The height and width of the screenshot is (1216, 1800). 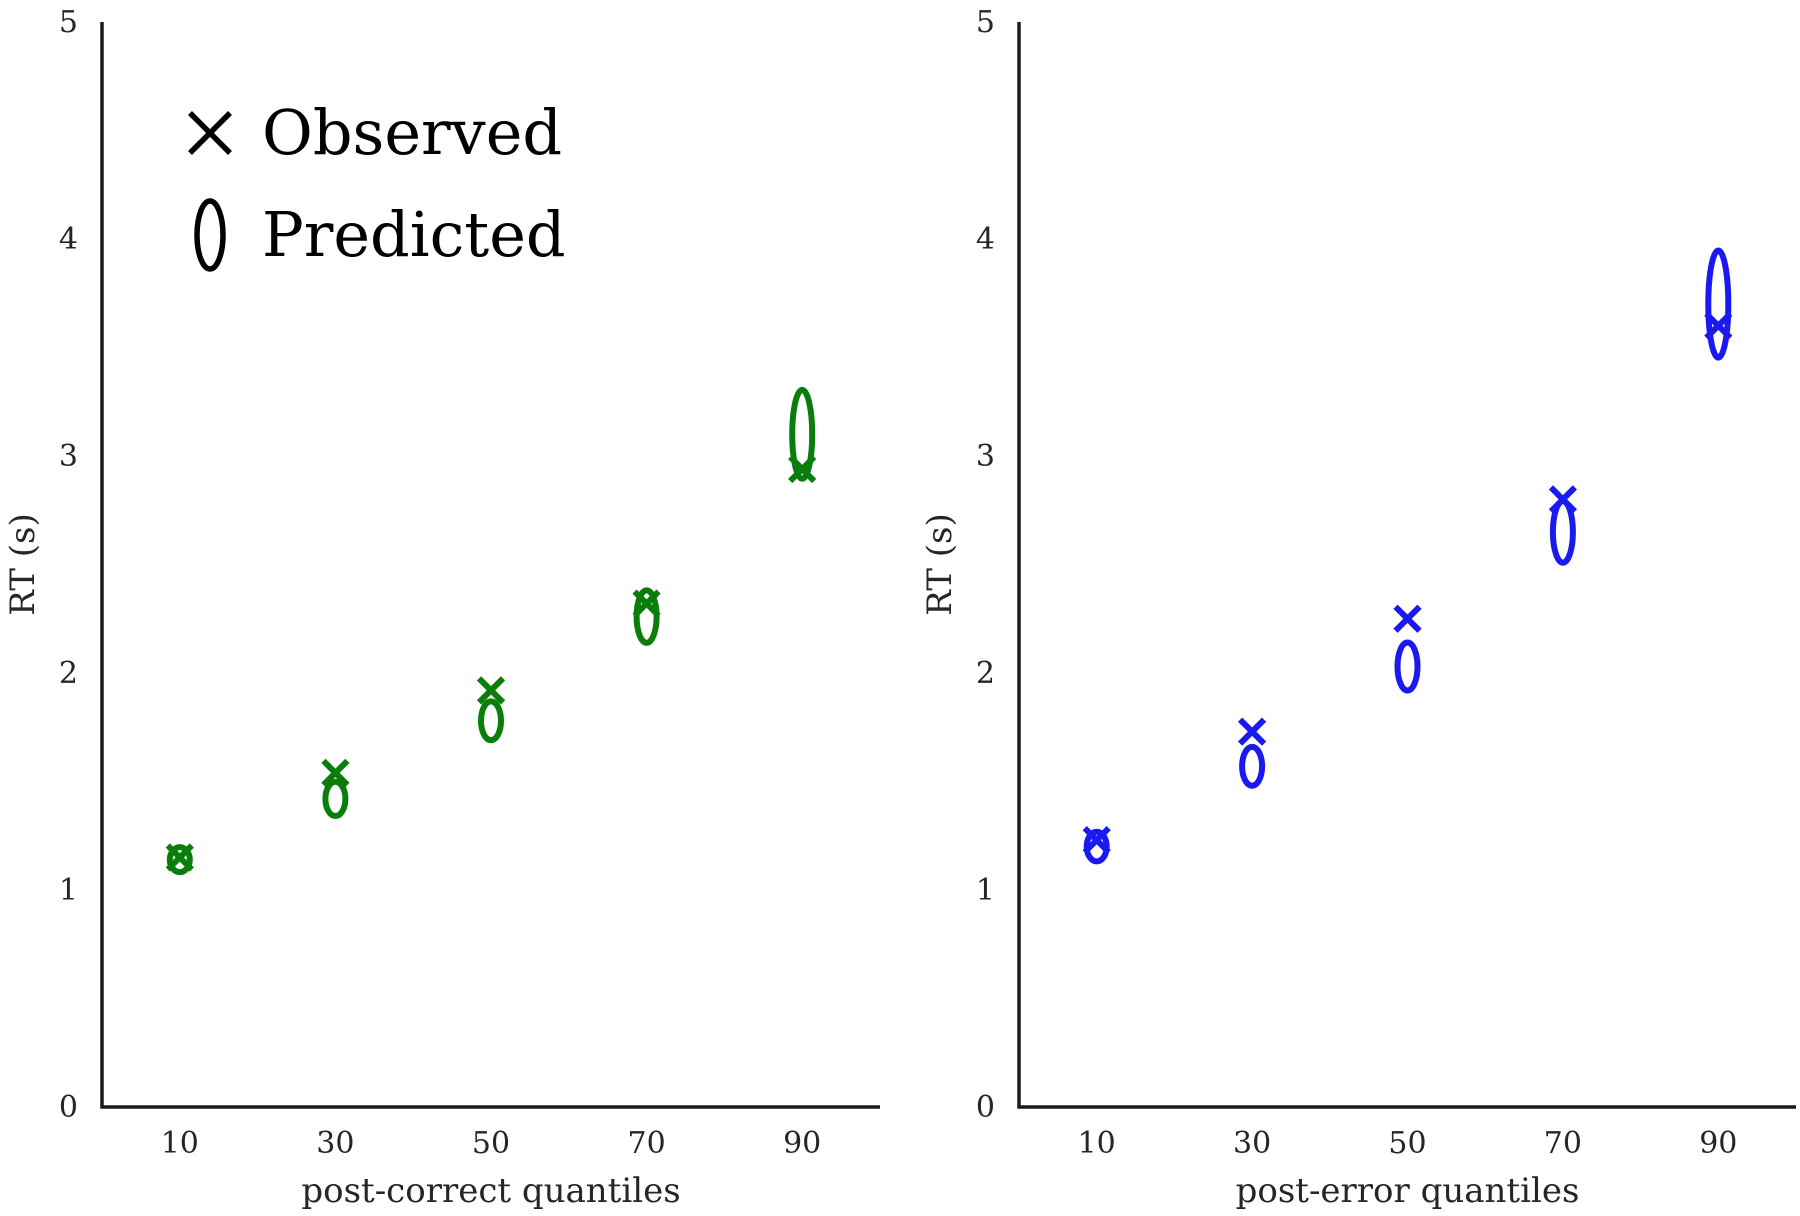 I want to click on series-ellipse, so click(x=491, y=631).